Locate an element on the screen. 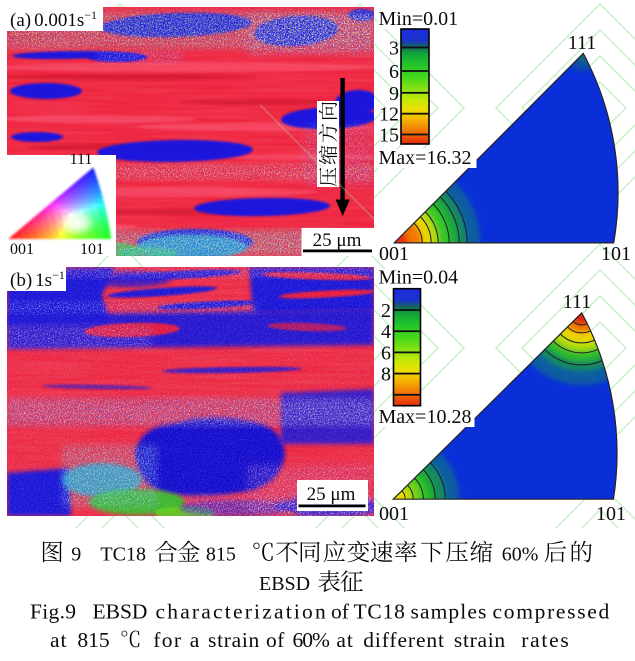 This screenshot has width=635, height=661. svg-text: Max=10.28 is located at coordinates (425, 417).